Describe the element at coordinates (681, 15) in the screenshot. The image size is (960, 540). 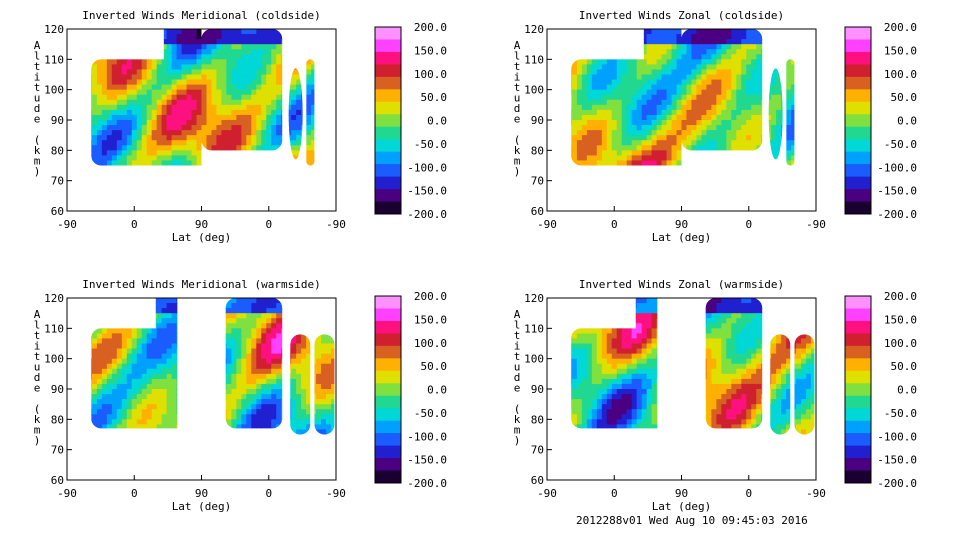
I see `chart-title: Inverted Winds Zonal (coldside)` at that location.